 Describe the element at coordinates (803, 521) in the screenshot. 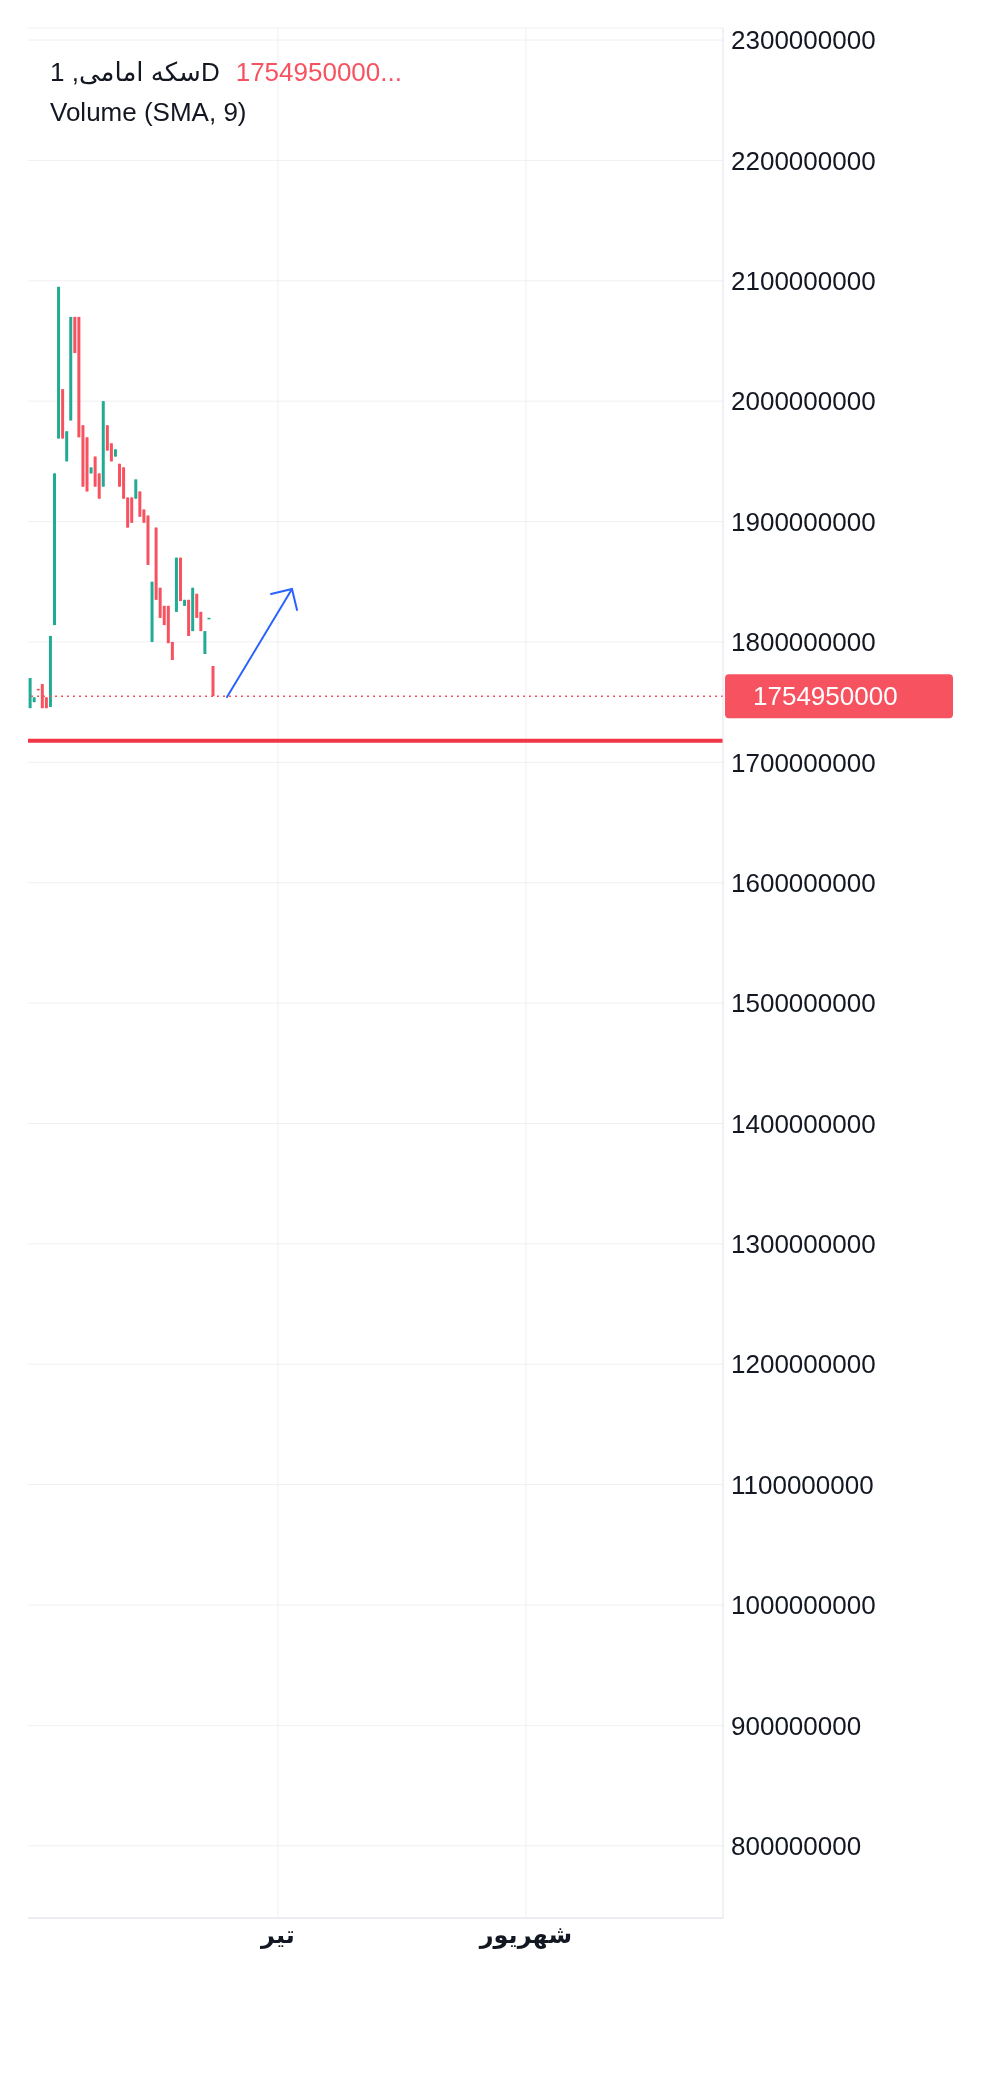

I see `y-tick-label: 1900000000` at that location.